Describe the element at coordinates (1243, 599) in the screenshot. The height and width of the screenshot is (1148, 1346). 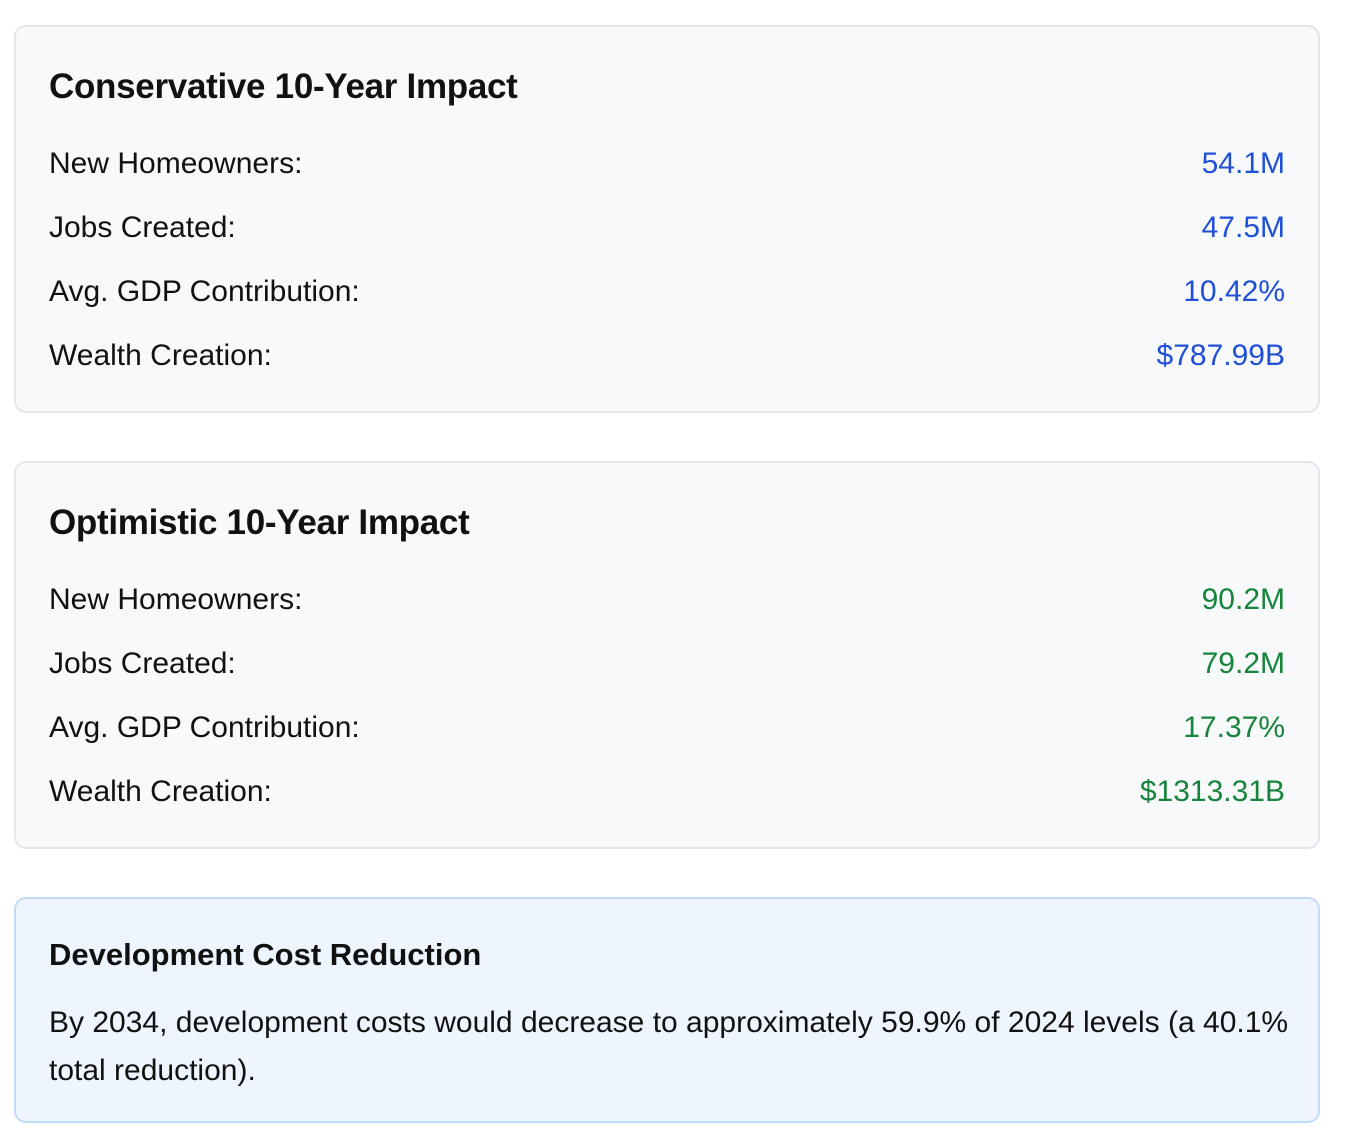
I see `stat-value: 90.2M` at that location.